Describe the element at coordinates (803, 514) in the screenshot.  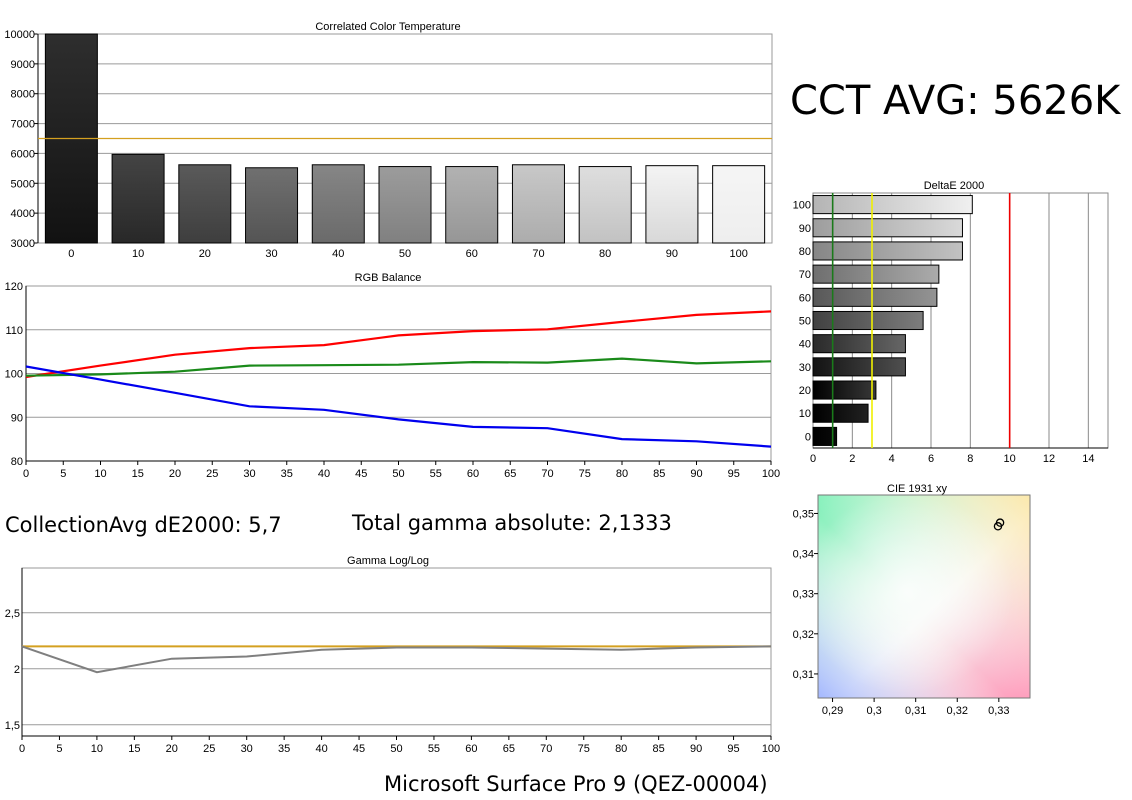
I see `cie-ytick-label: 0,35` at that location.